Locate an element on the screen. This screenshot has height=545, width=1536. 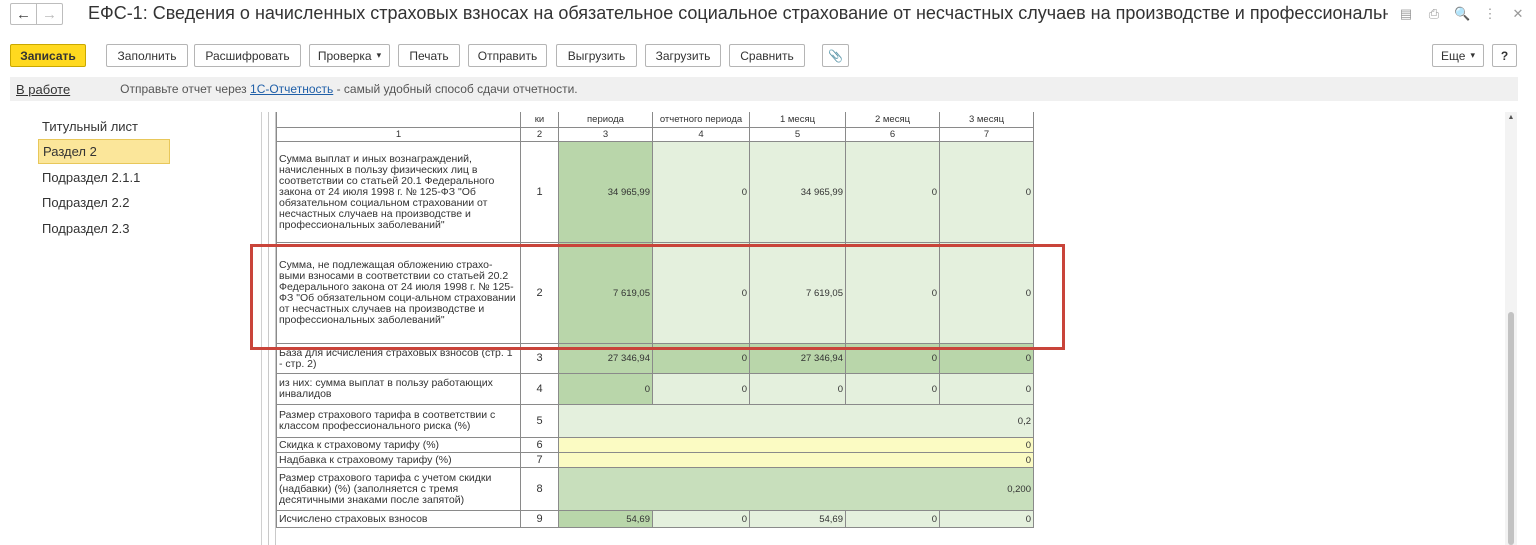
more-menu-icon: ⋮ is located at coordinates (1490, 13).